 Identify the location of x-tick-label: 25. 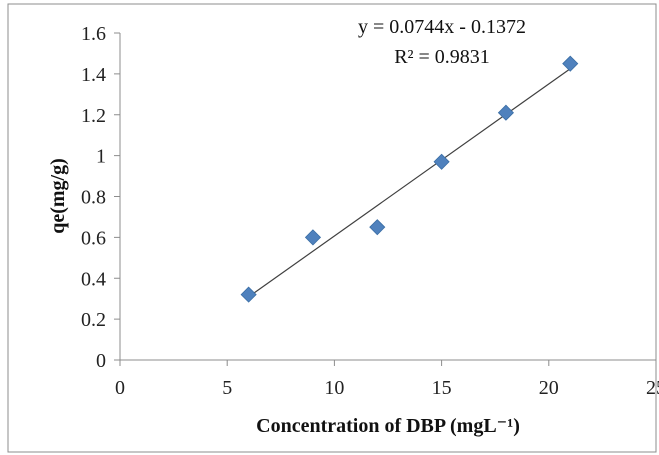
(652, 388).